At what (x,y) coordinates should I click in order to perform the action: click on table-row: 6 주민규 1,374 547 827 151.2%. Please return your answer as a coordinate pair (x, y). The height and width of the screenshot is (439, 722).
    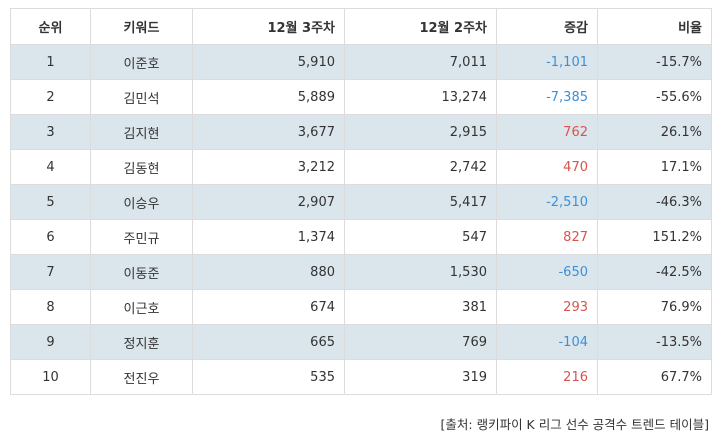
    Looking at the image, I should click on (361, 237).